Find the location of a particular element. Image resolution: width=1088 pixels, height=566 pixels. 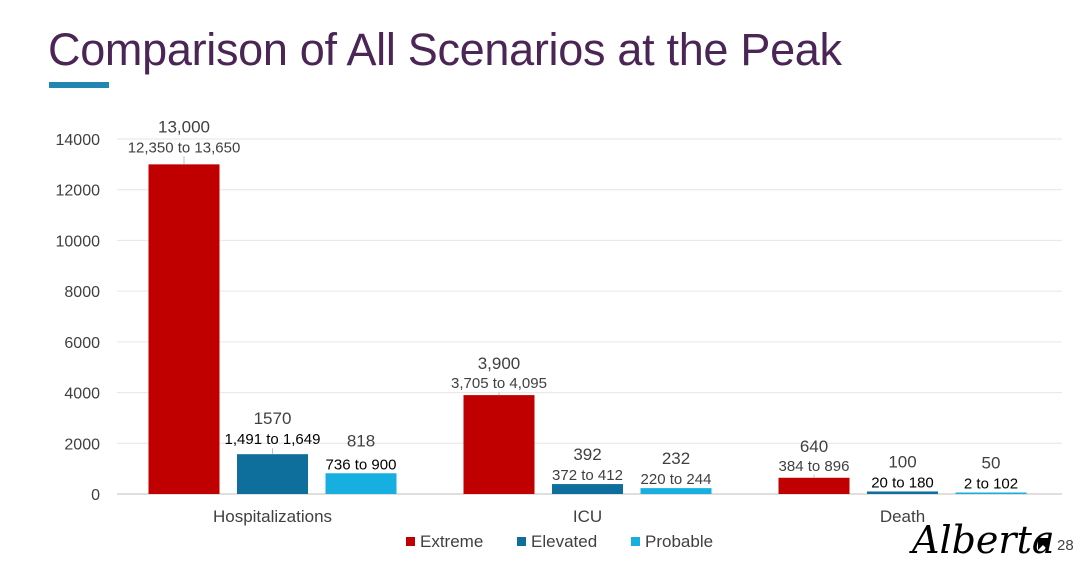

y-tick-label: 8000 is located at coordinates (82, 292).